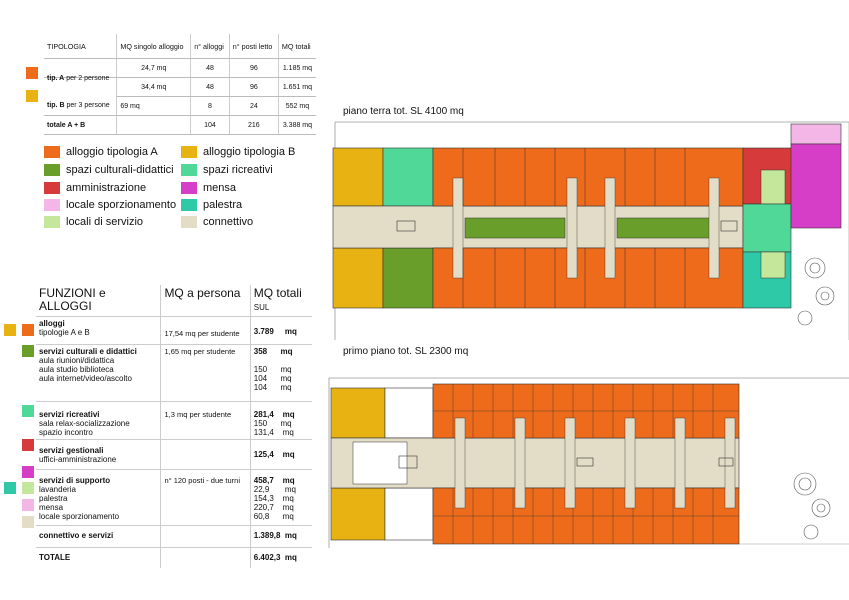 This screenshot has width=849, height=600. What do you see at coordinates (95, 188) in the screenshot?
I see `legend-item-amministrazione: amministrazione` at bounding box center [95, 188].